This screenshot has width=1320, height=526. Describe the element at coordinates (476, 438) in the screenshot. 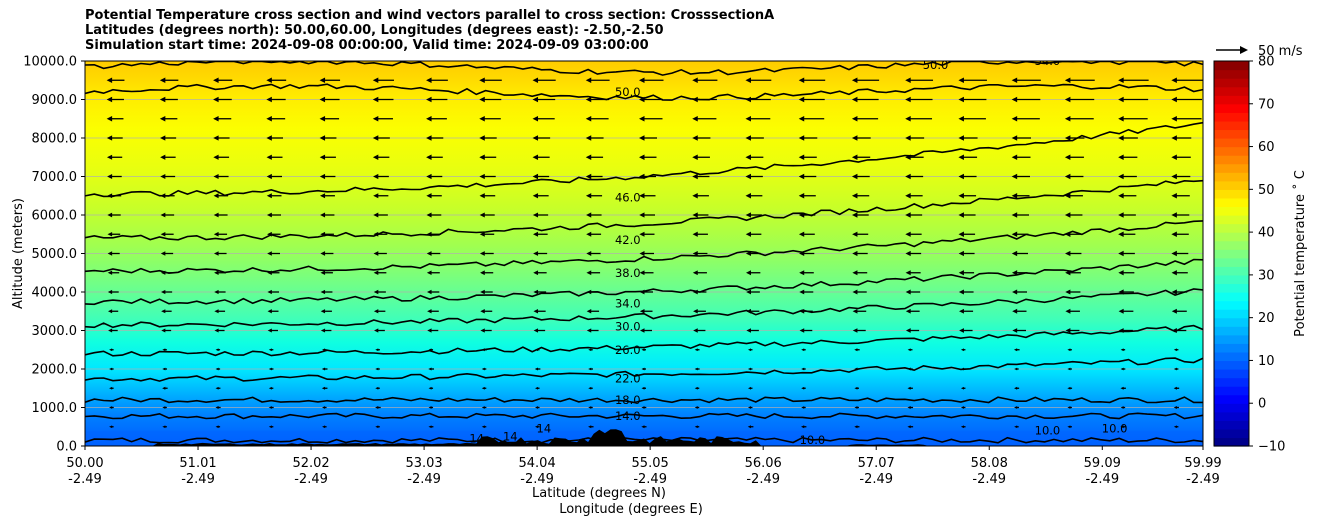

I see `contour-label: 14` at that location.